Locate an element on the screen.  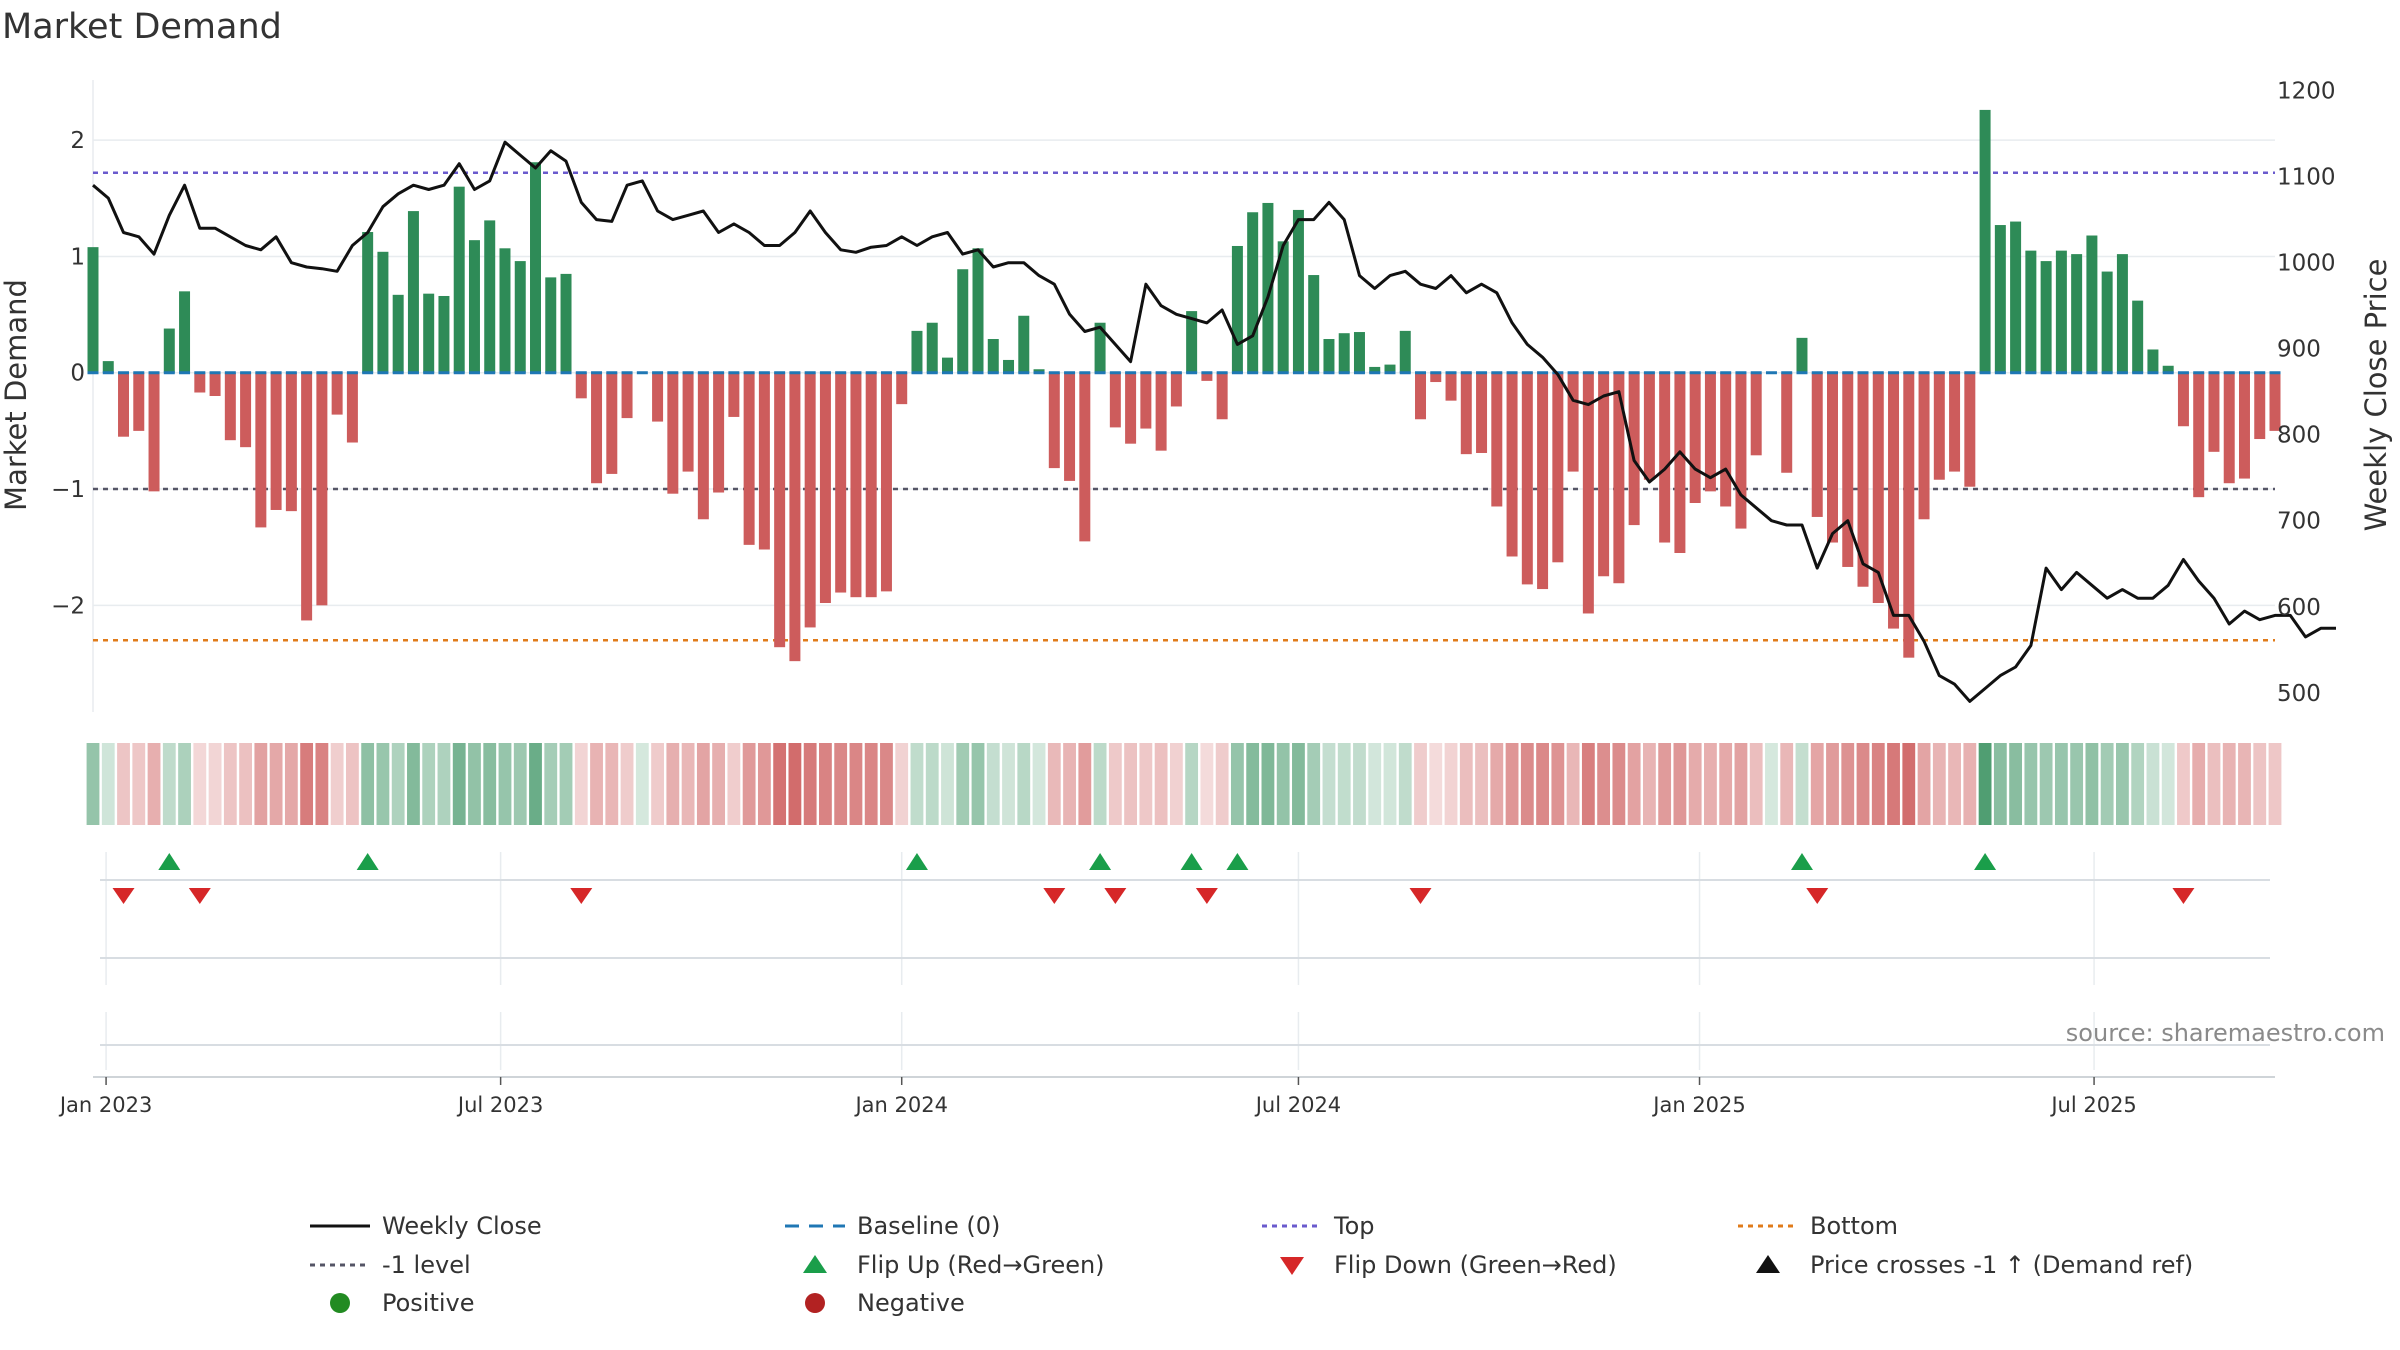
y-tick-label: −2 is located at coordinates (68, 606).